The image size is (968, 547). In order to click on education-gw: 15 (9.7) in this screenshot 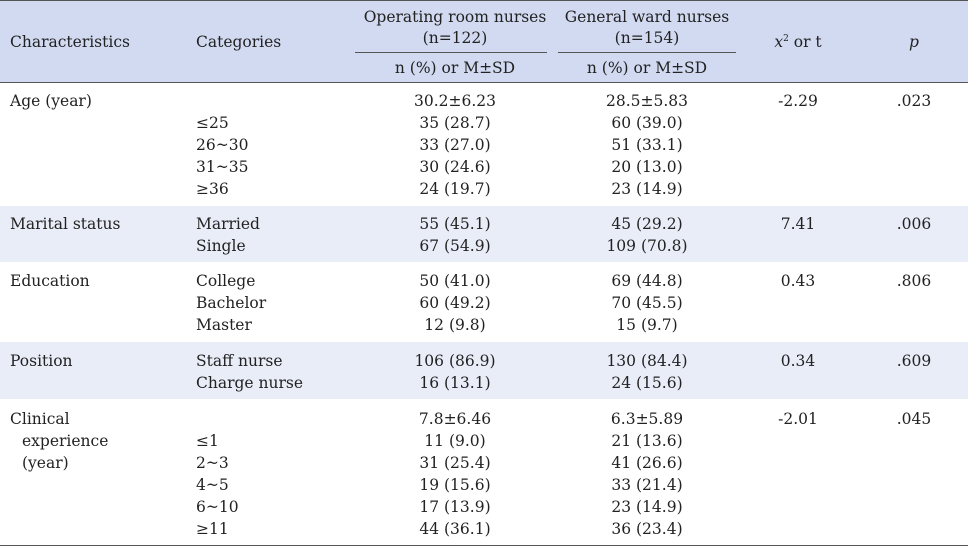, I will do `click(647, 325)`.